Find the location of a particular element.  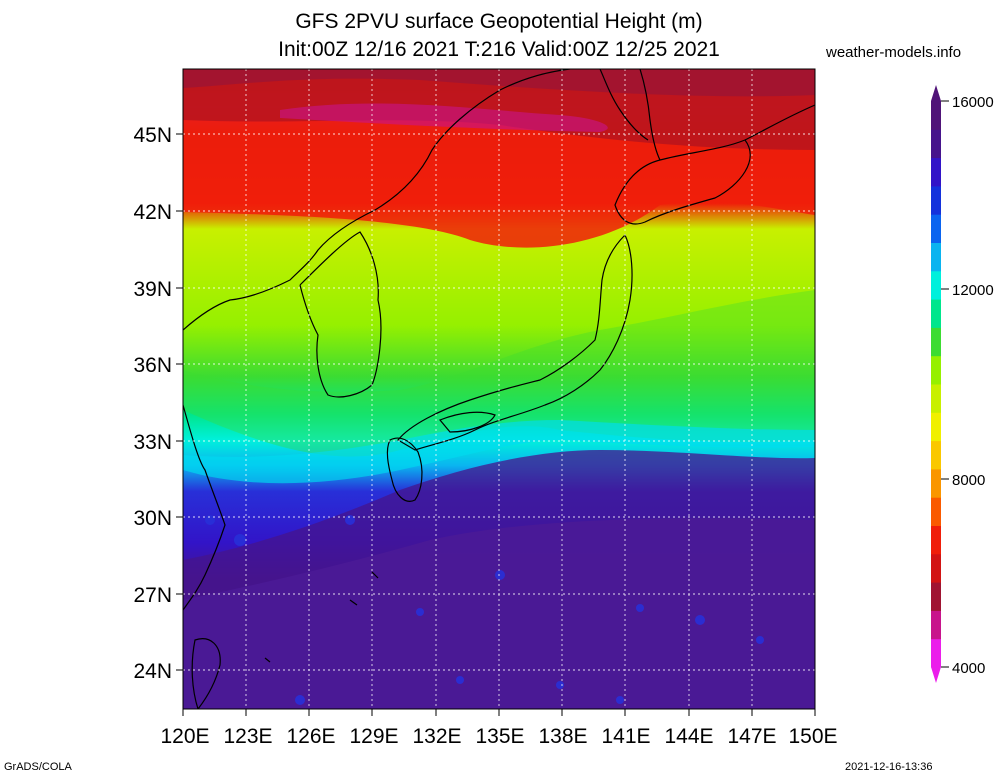

footer-right: 2021-12-16-13:36 is located at coordinates (889, 767).